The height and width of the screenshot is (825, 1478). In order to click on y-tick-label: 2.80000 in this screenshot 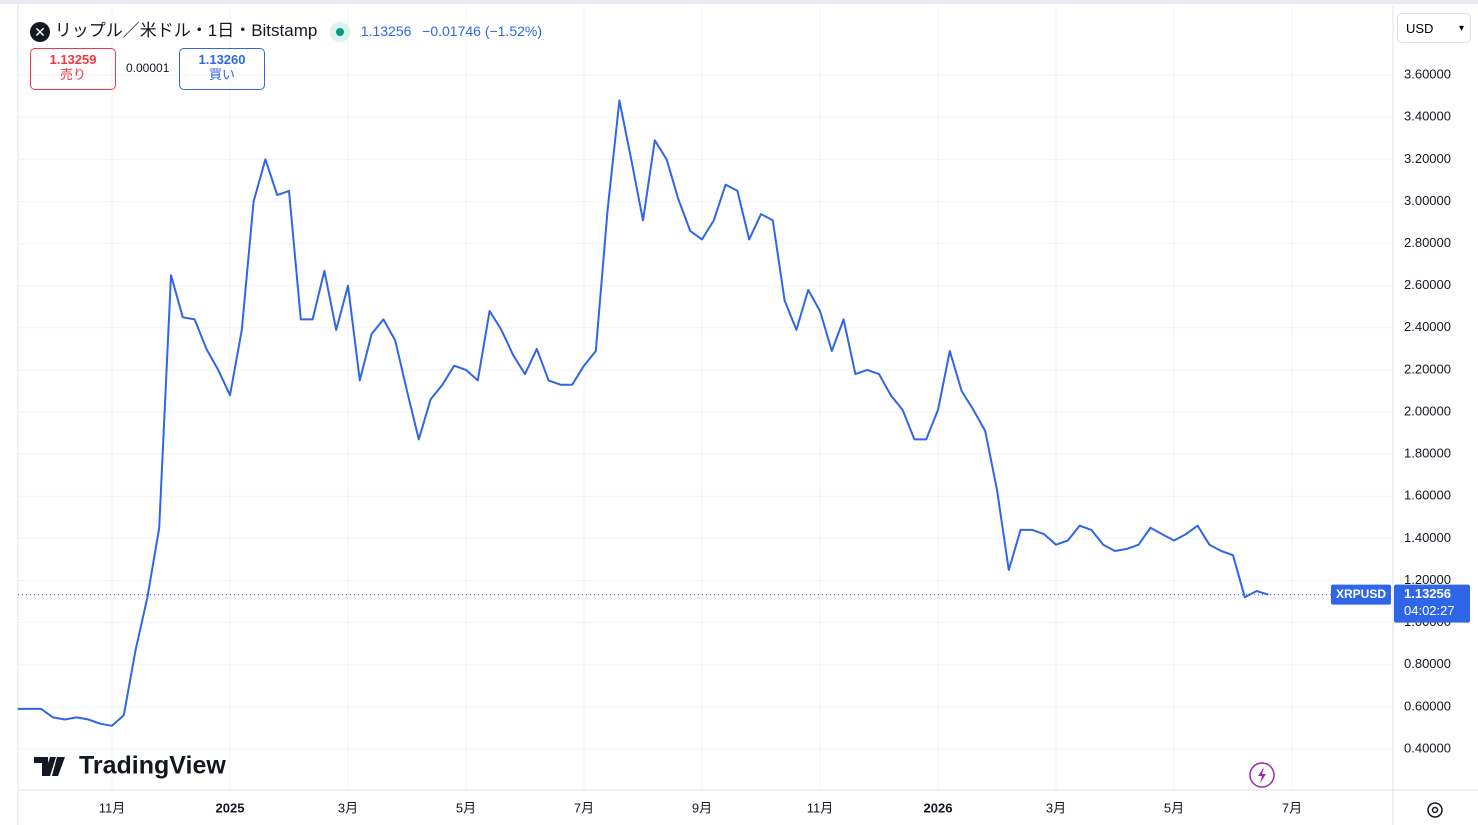, I will do `click(1427, 242)`.